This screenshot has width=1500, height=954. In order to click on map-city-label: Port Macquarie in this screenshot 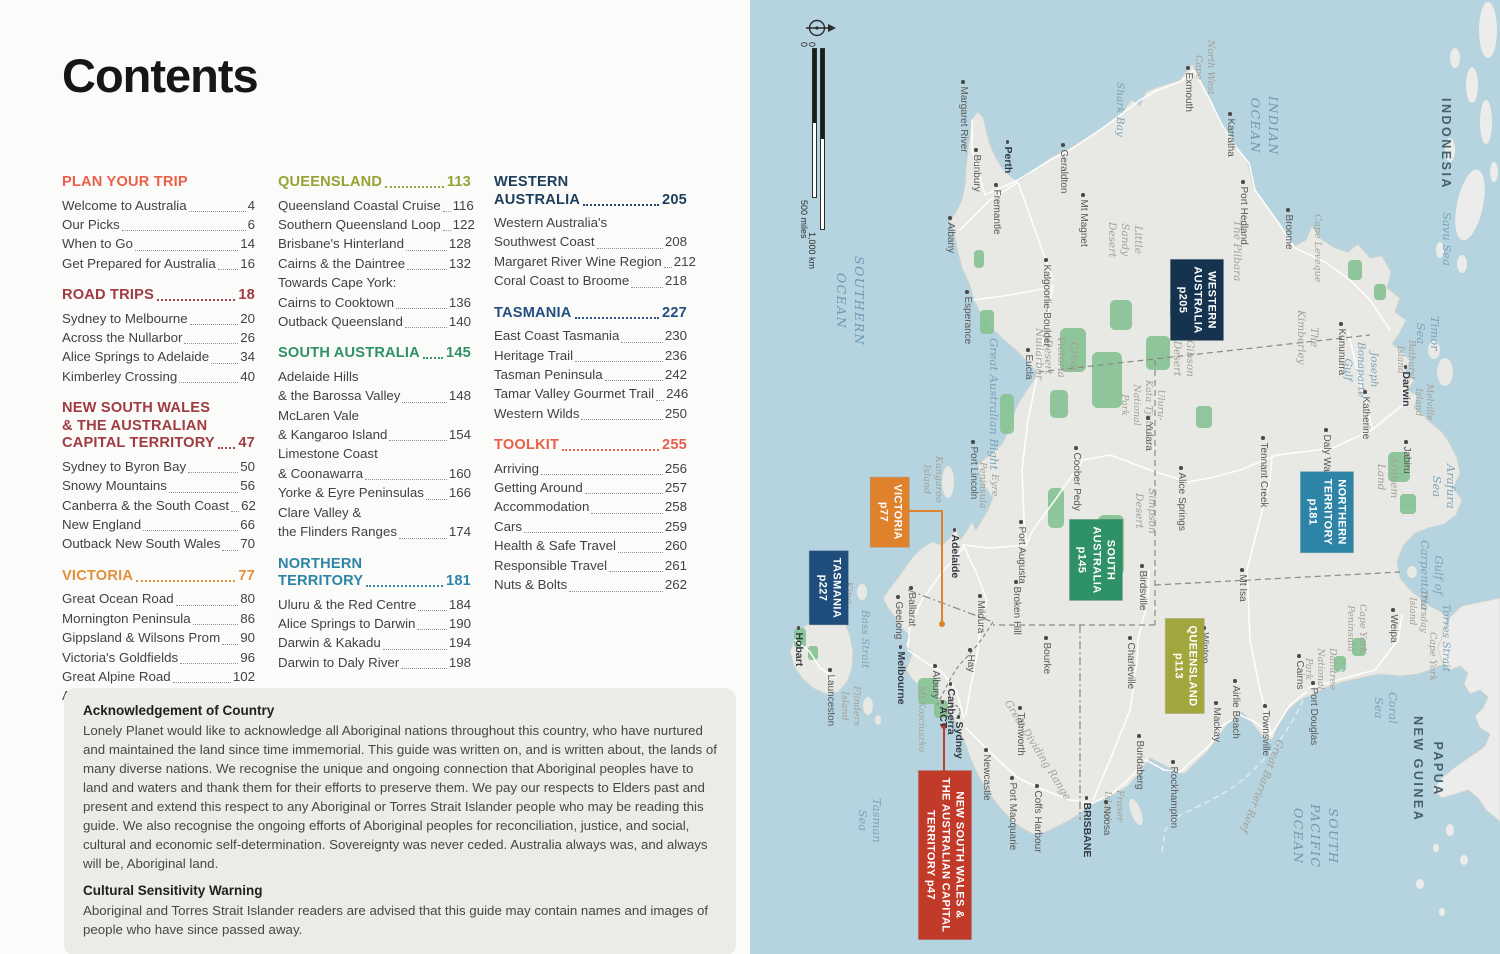, I will do `click(1012, 813)`.